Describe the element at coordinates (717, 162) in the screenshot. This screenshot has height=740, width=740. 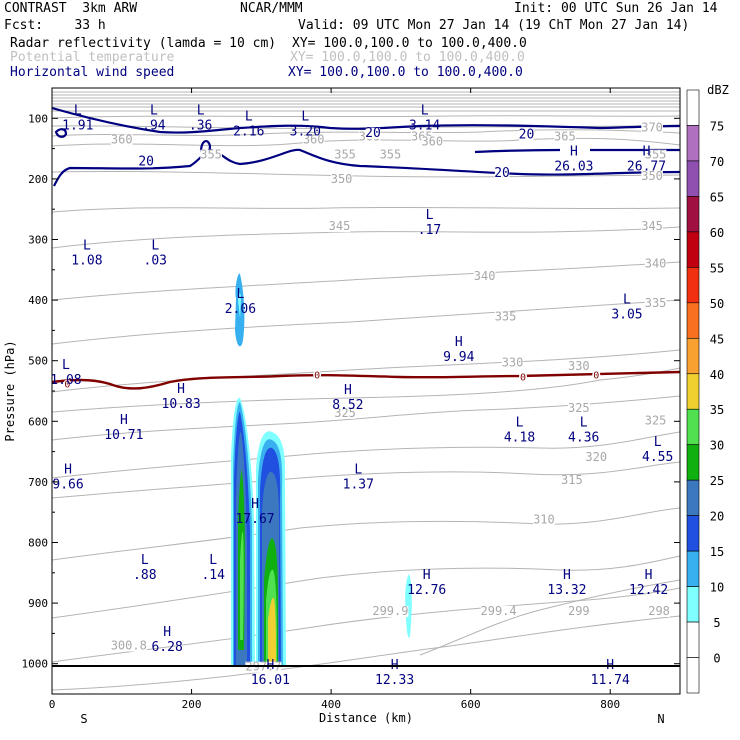
I see `colorbar-level-label: 70` at that location.